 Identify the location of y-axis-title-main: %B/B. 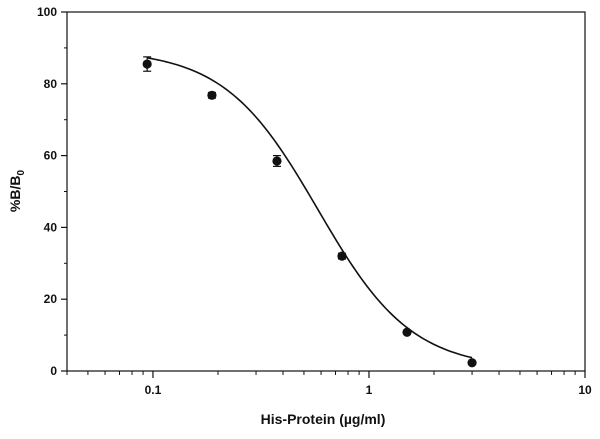
(15, 194).